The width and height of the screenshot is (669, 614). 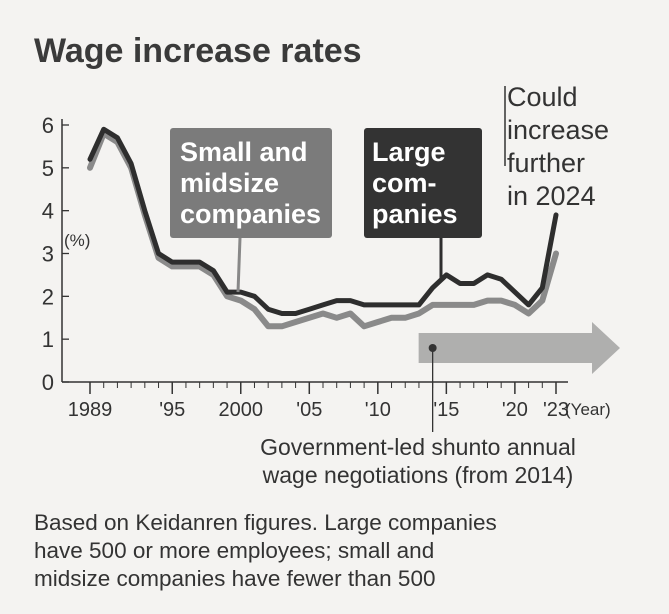 What do you see at coordinates (48, 254) in the screenshot?
I see `y-tick-label: 3` at bounding box center [48, 254].